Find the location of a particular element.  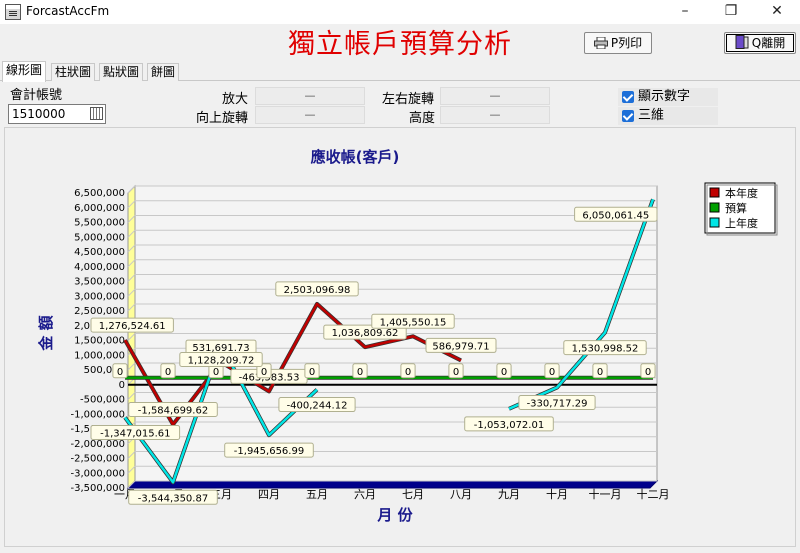

calendar-icon is located at coordinates (96, 113).